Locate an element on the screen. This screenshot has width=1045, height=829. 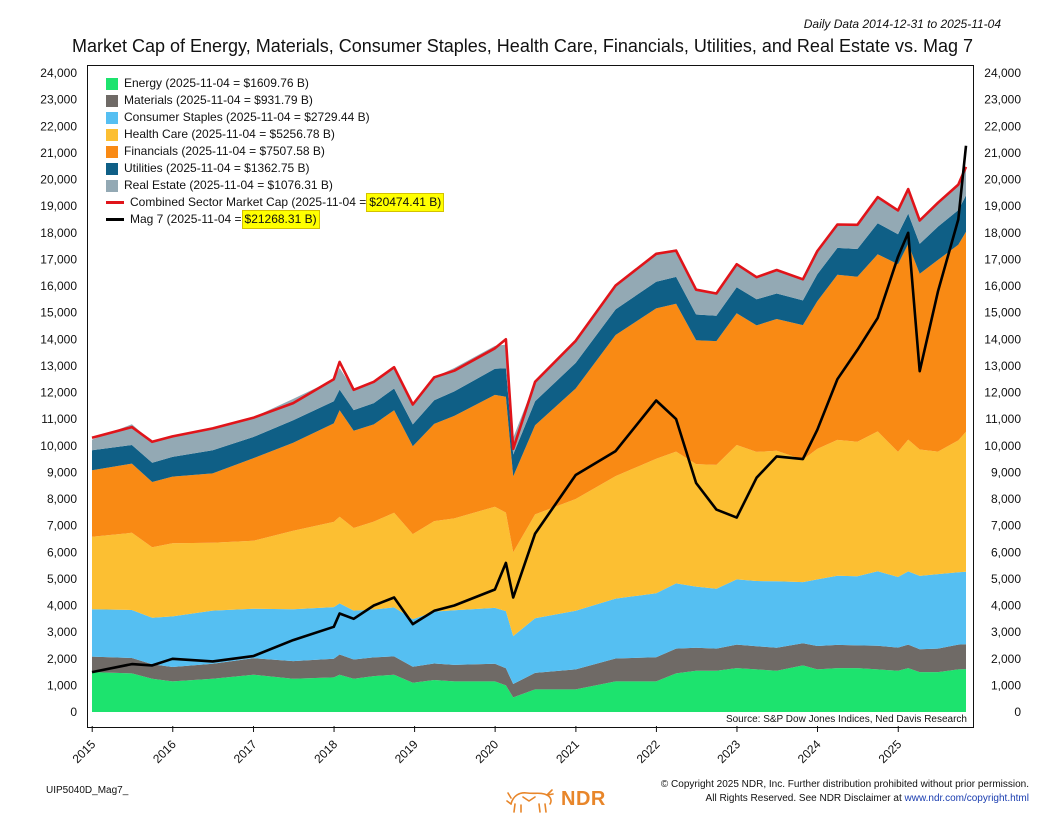
y-tick-label-left: 13,000 is located at coordinates (58, 366).